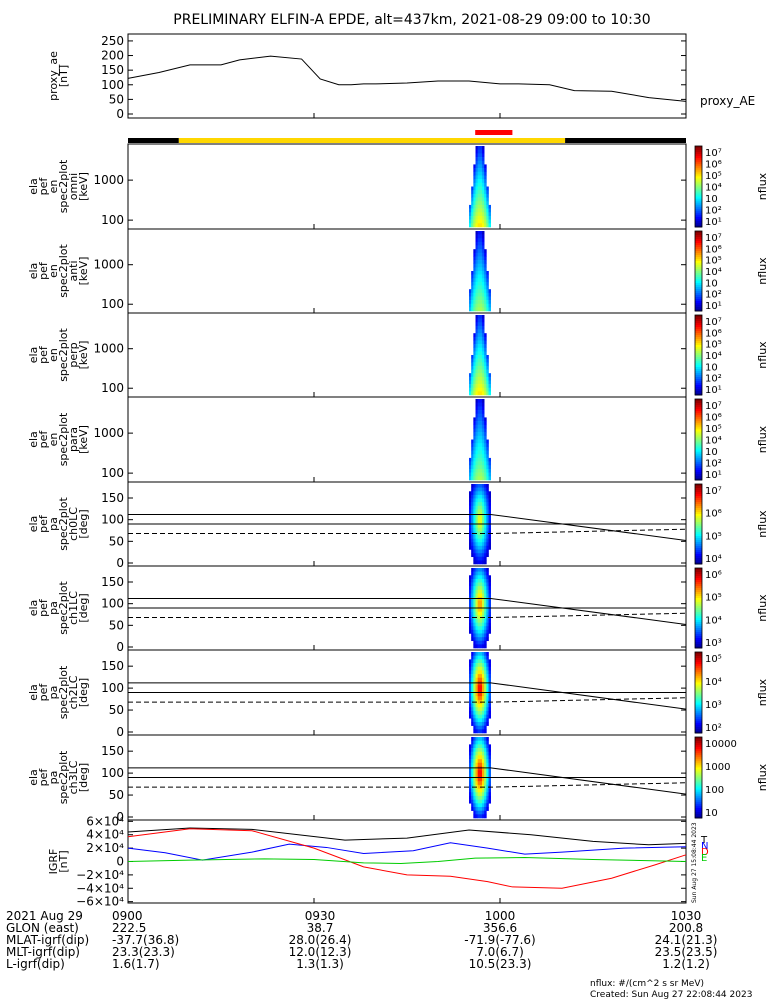 The width and height of the screenshot is (775, 1000). I want to click on loss-cone-upper-line, so click(407, 527).